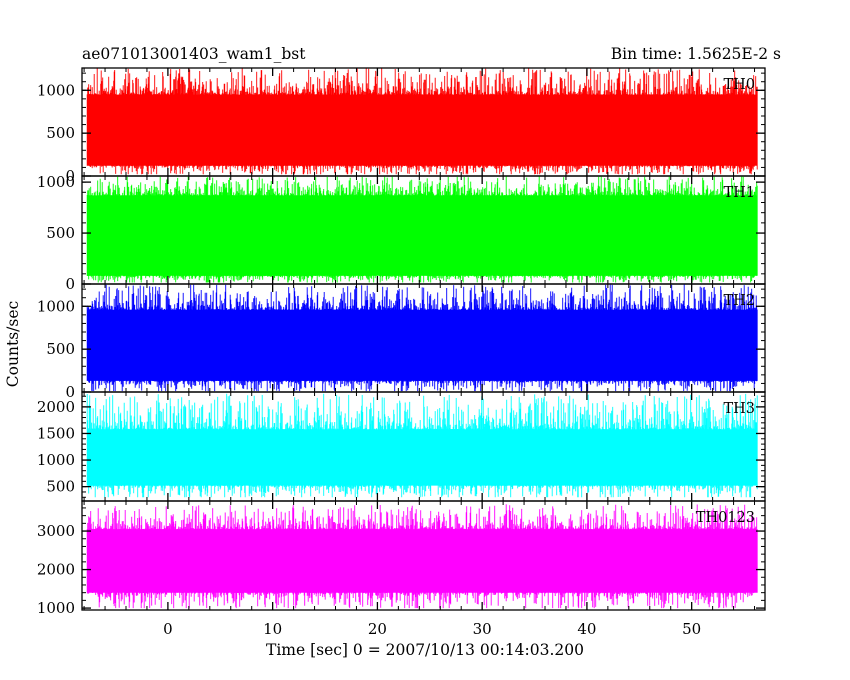 This screenshot has width=850, height=680. Describe the element at coordinates (422, 338) in the screenshot. I see `series-th2-trace` at that location.